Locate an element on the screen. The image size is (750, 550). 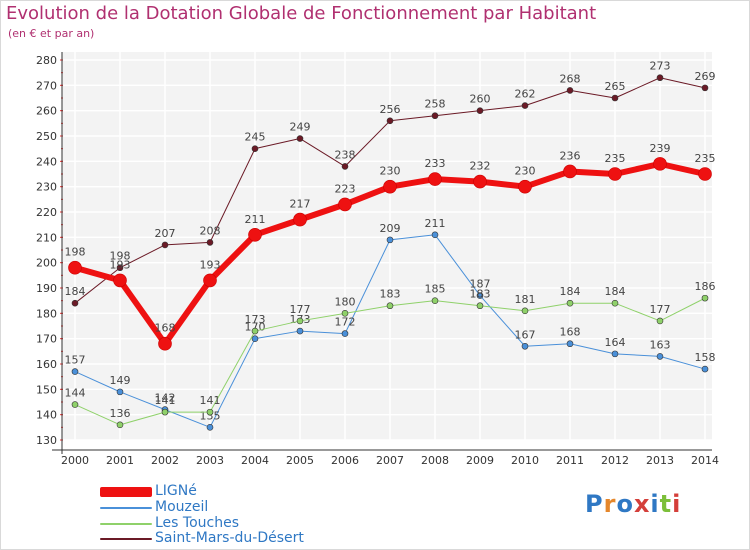
data-label: 268 is located at coordinates (570, 78).